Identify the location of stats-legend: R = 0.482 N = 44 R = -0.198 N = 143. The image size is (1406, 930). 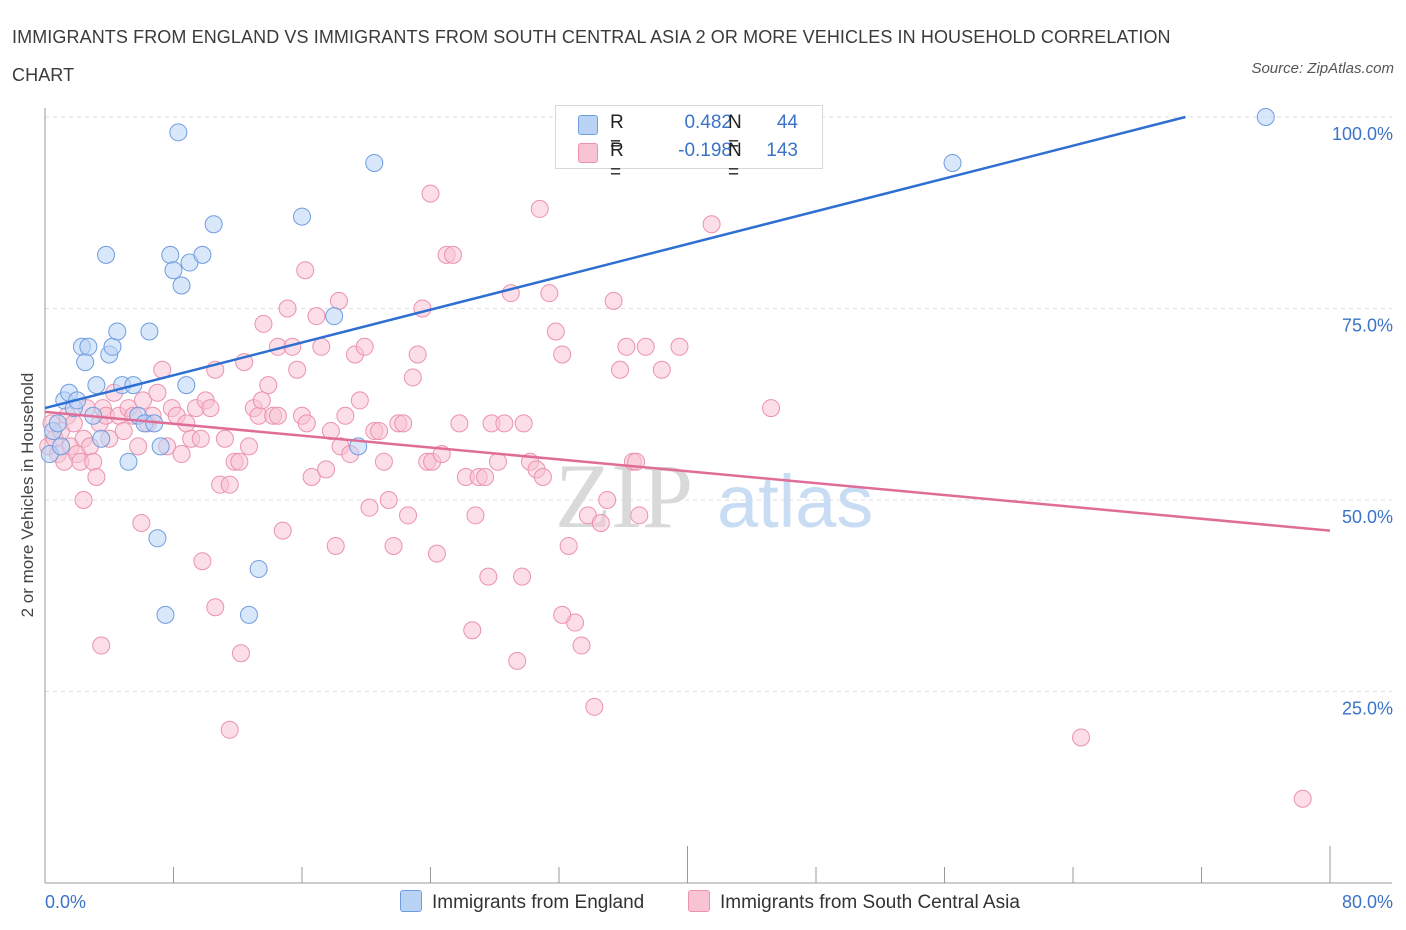
(689, 144).